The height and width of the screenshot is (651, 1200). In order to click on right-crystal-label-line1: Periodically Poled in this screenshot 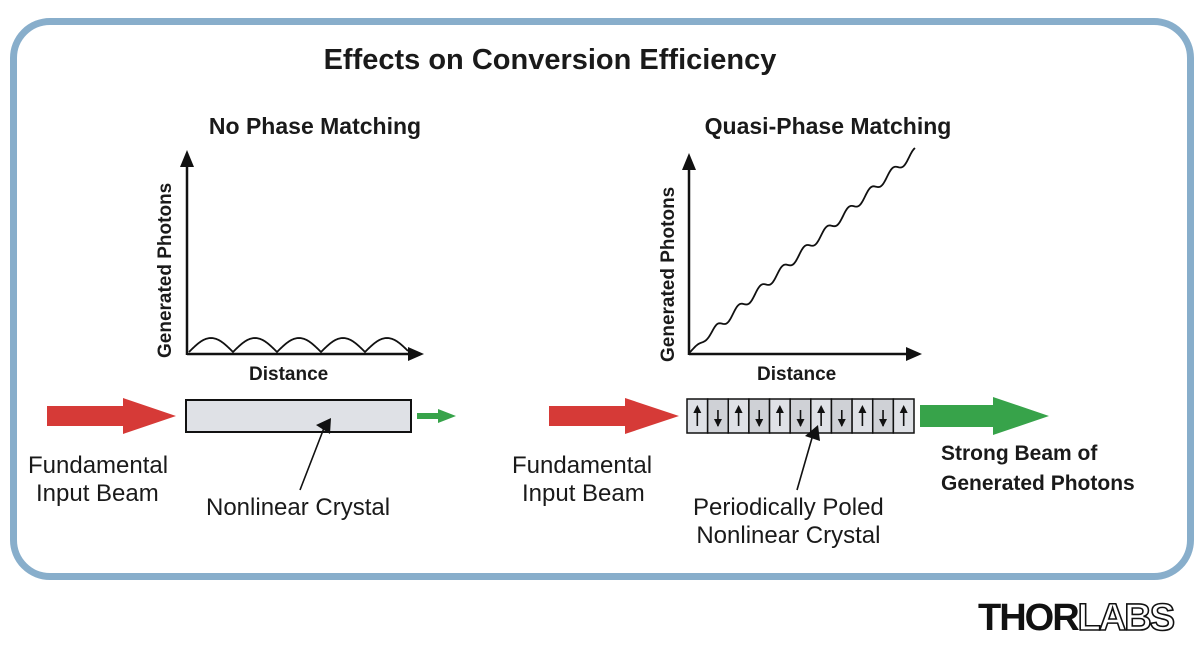, I will do `click(788, 507)`.